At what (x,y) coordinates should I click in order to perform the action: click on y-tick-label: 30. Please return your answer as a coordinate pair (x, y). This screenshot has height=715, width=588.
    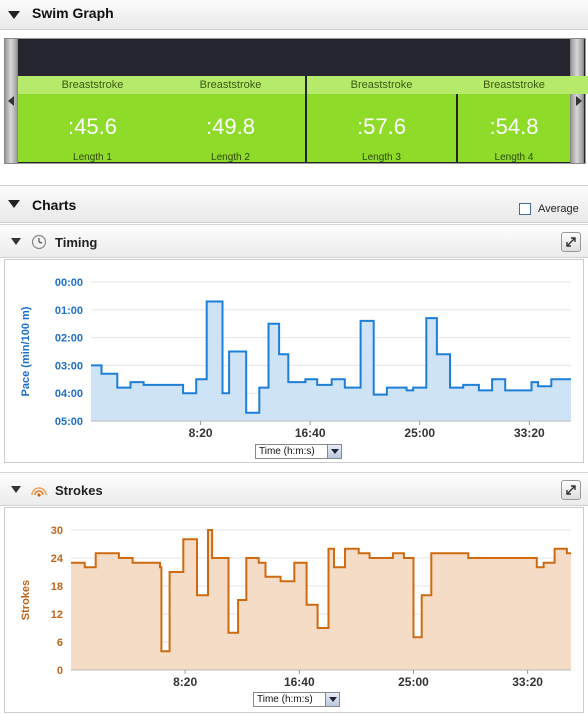
    Looking at the image, I should click on (57, 531).